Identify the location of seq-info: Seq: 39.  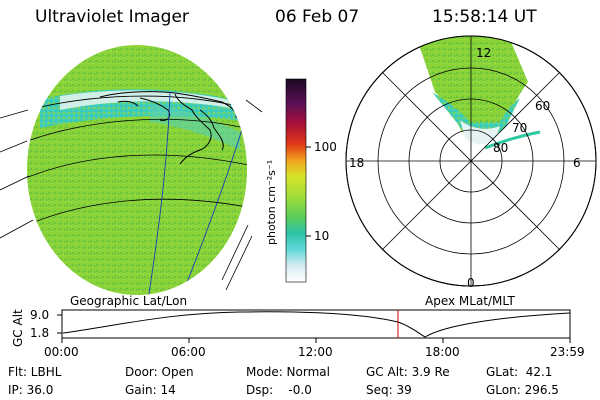
(389, 390).